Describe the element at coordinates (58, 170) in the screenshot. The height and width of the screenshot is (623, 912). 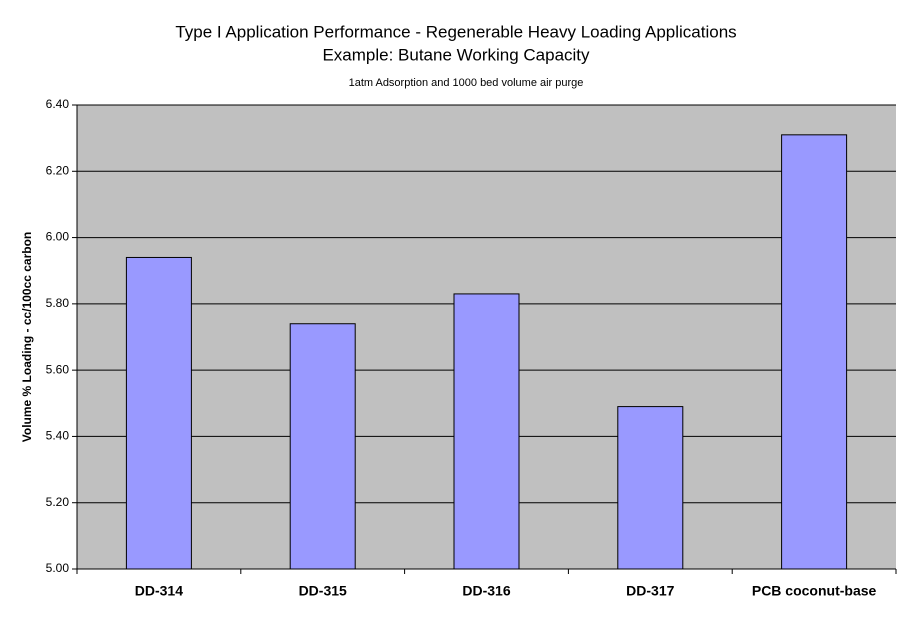
I see `y-tick-label: 6.20` at that location.